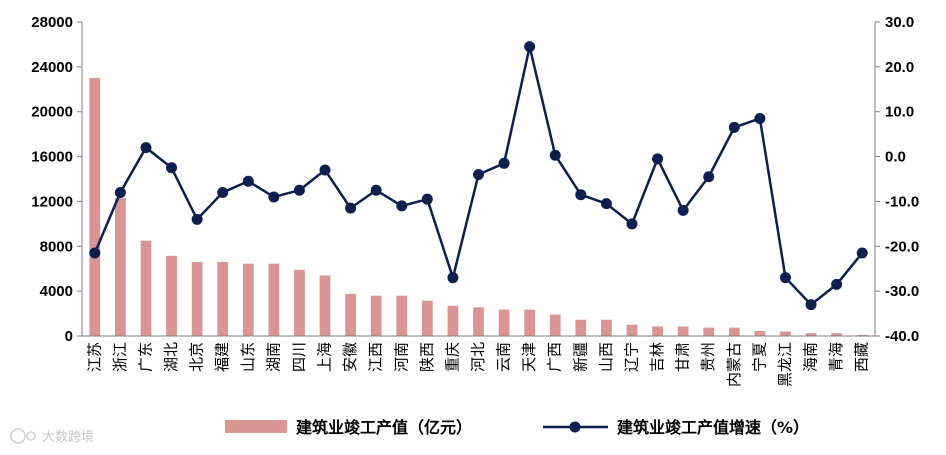 The image size is (946, 455). I want to click on right-tick-label: 0.0, so click(895, 157).